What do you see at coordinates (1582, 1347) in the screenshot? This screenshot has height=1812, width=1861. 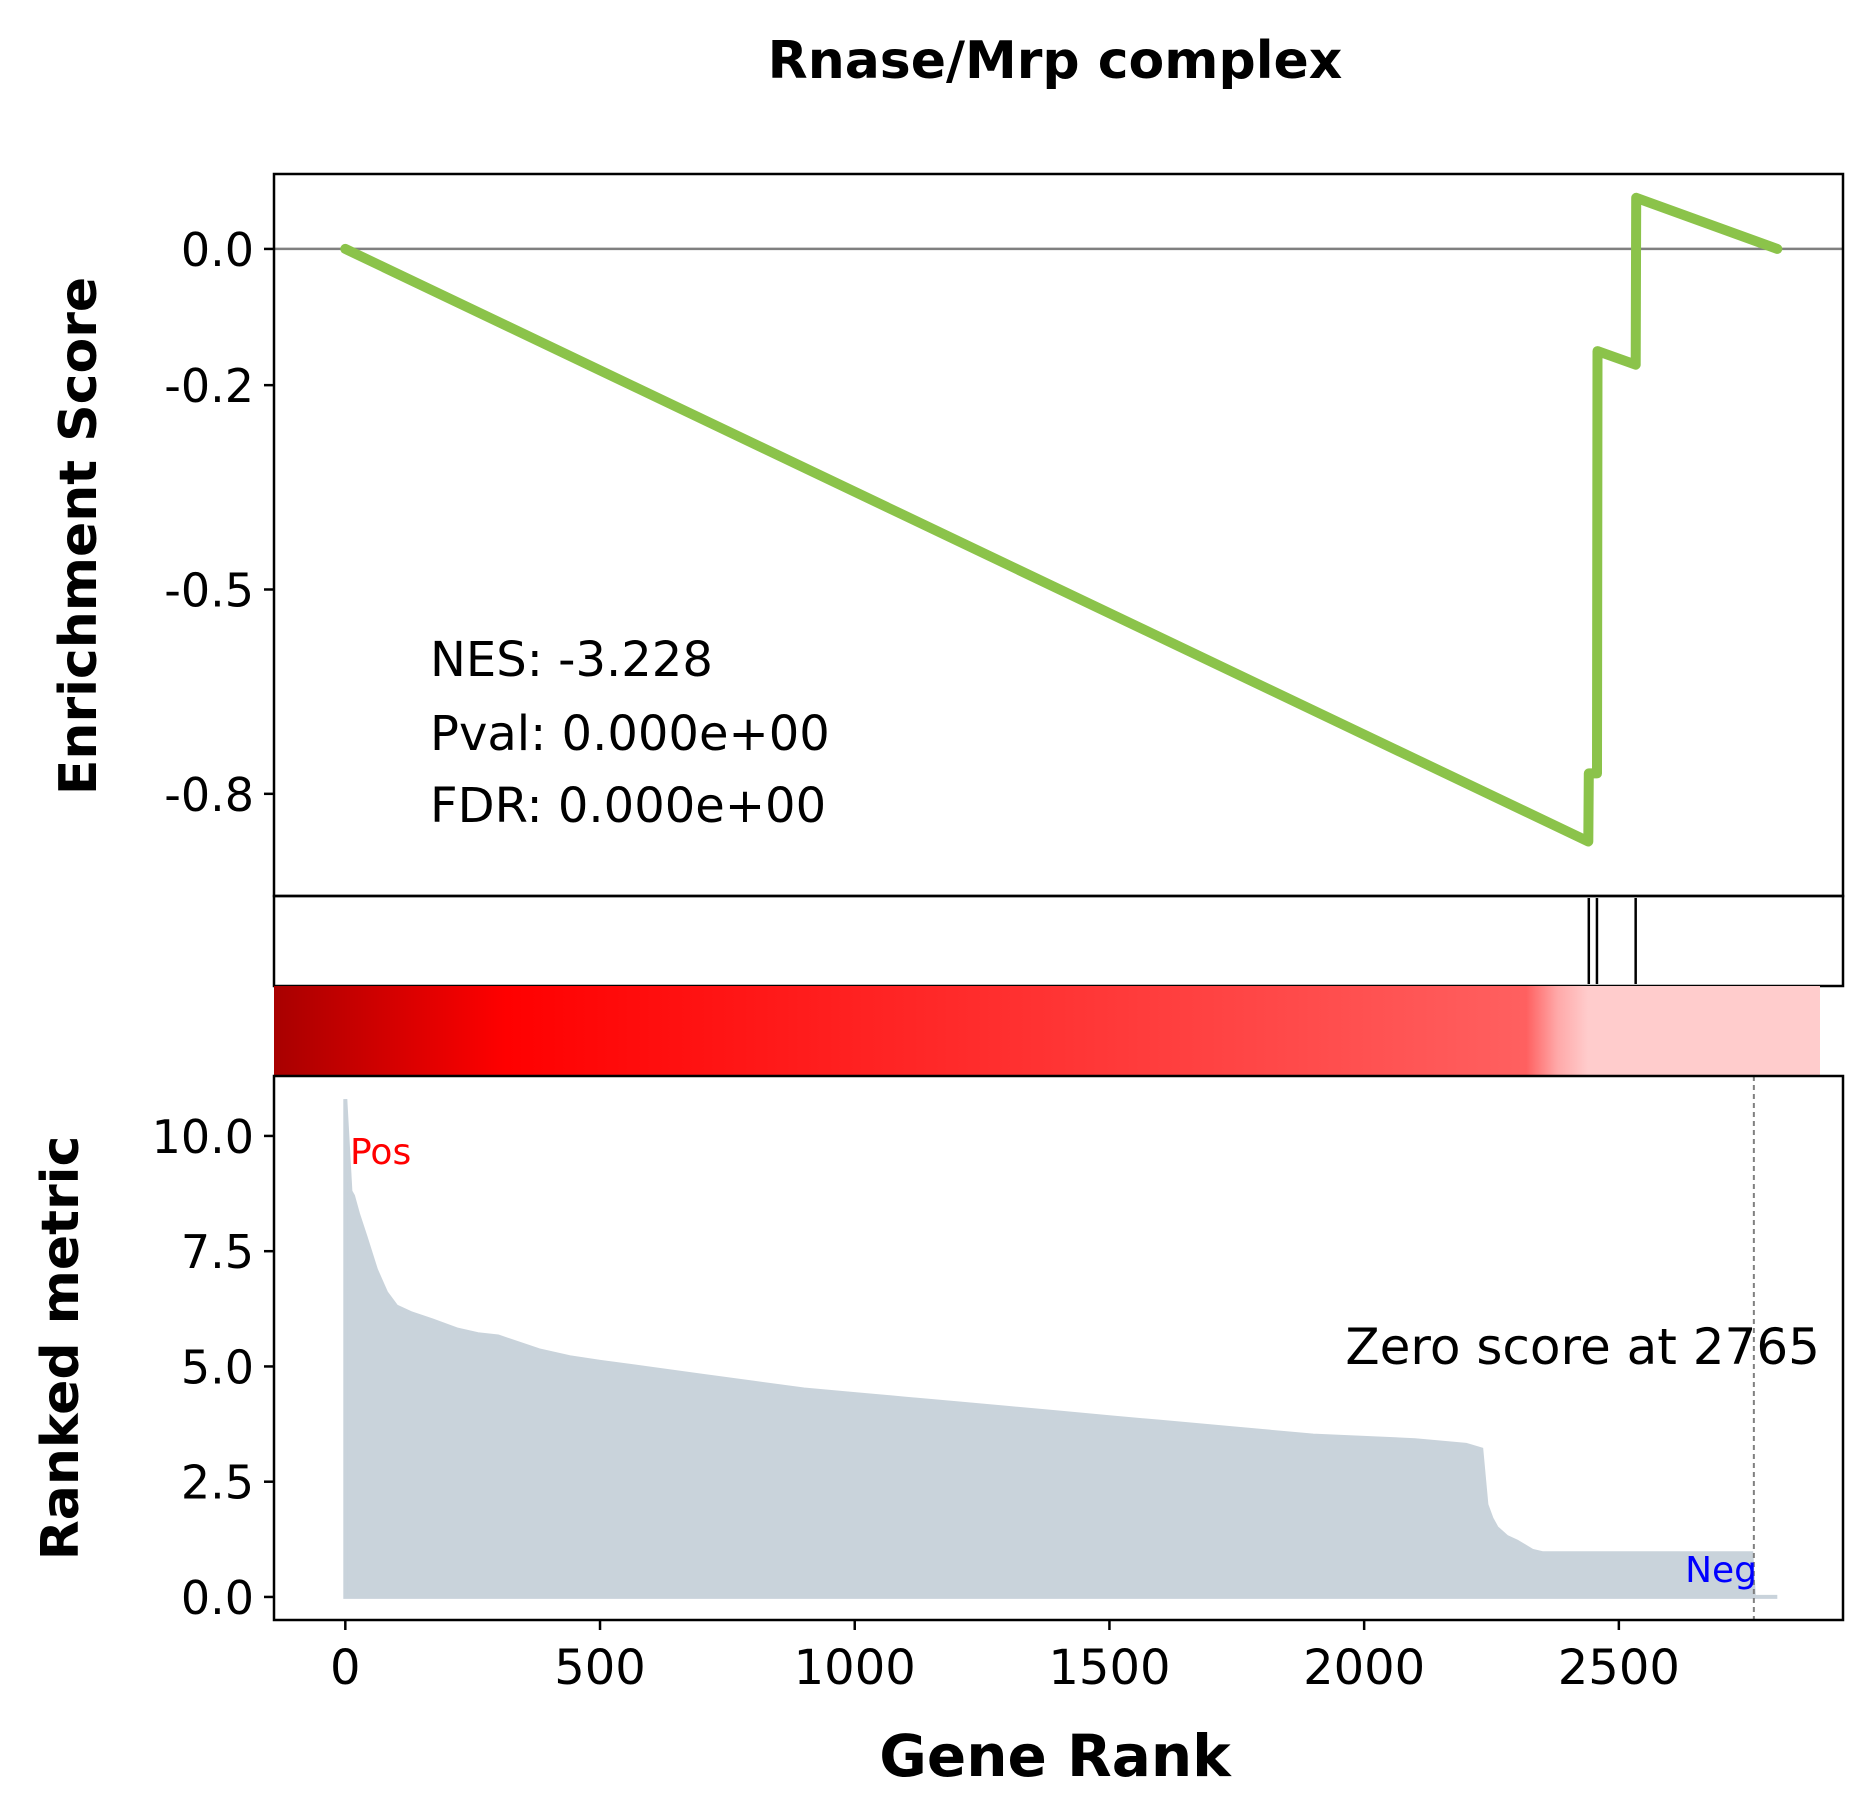 I see `zero-score-annotation: Zero score at 2765` at bounding box center [1582, 1347].